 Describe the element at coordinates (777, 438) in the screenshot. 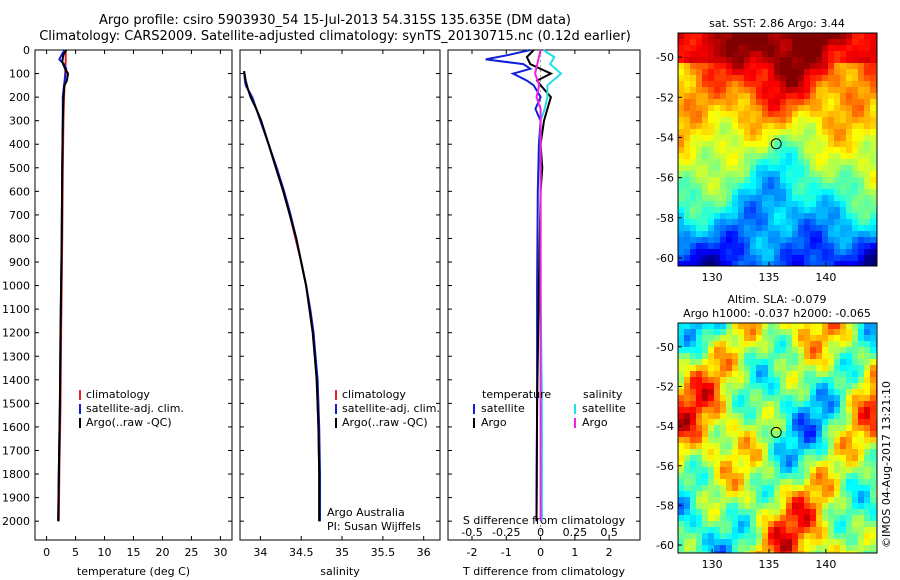

I see `map-frame-sla-map` at that location.